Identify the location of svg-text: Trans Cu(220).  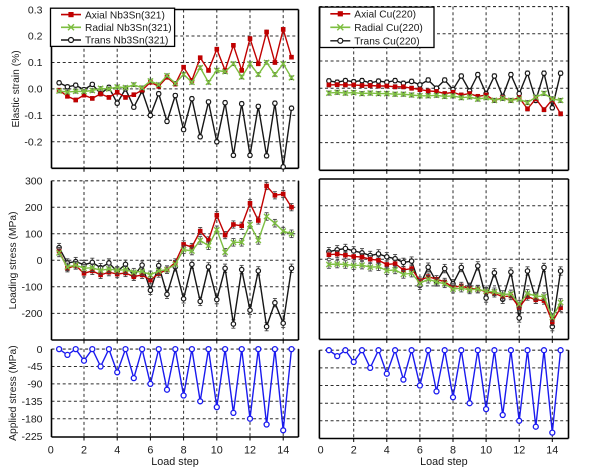
(386, 42).